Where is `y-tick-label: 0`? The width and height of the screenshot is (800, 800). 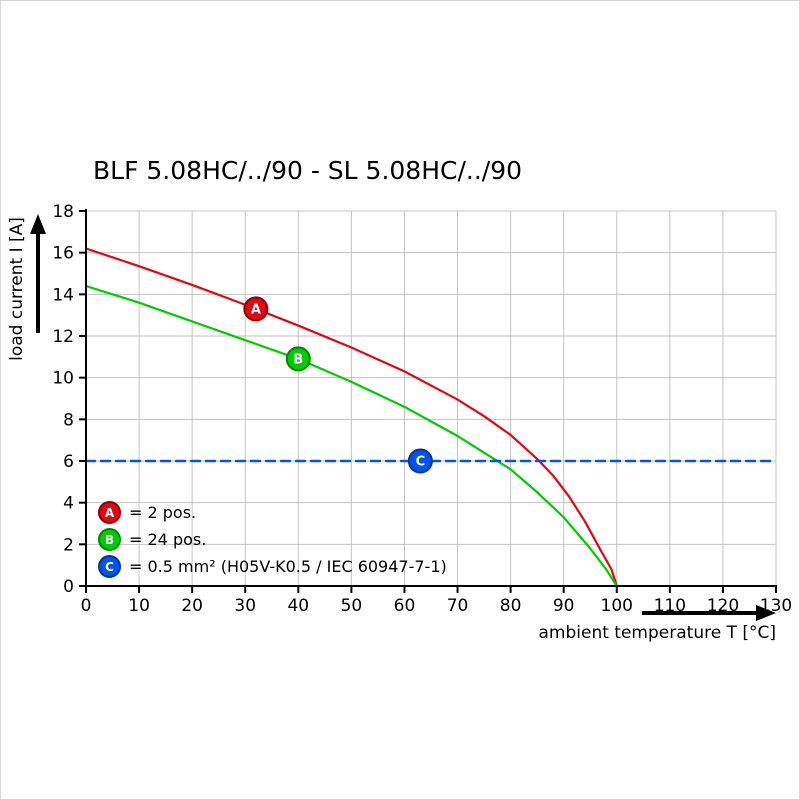 y-tick-label: 0 is located at coordinates (68, 587).